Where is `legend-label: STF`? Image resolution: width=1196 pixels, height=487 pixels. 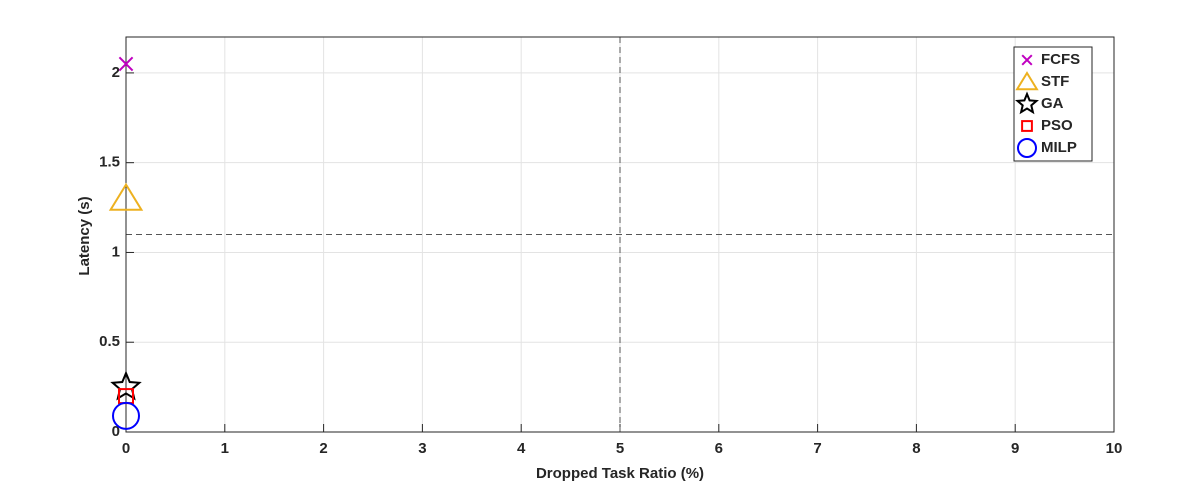 legend-label: STF is located at coordinates (1055, 81).